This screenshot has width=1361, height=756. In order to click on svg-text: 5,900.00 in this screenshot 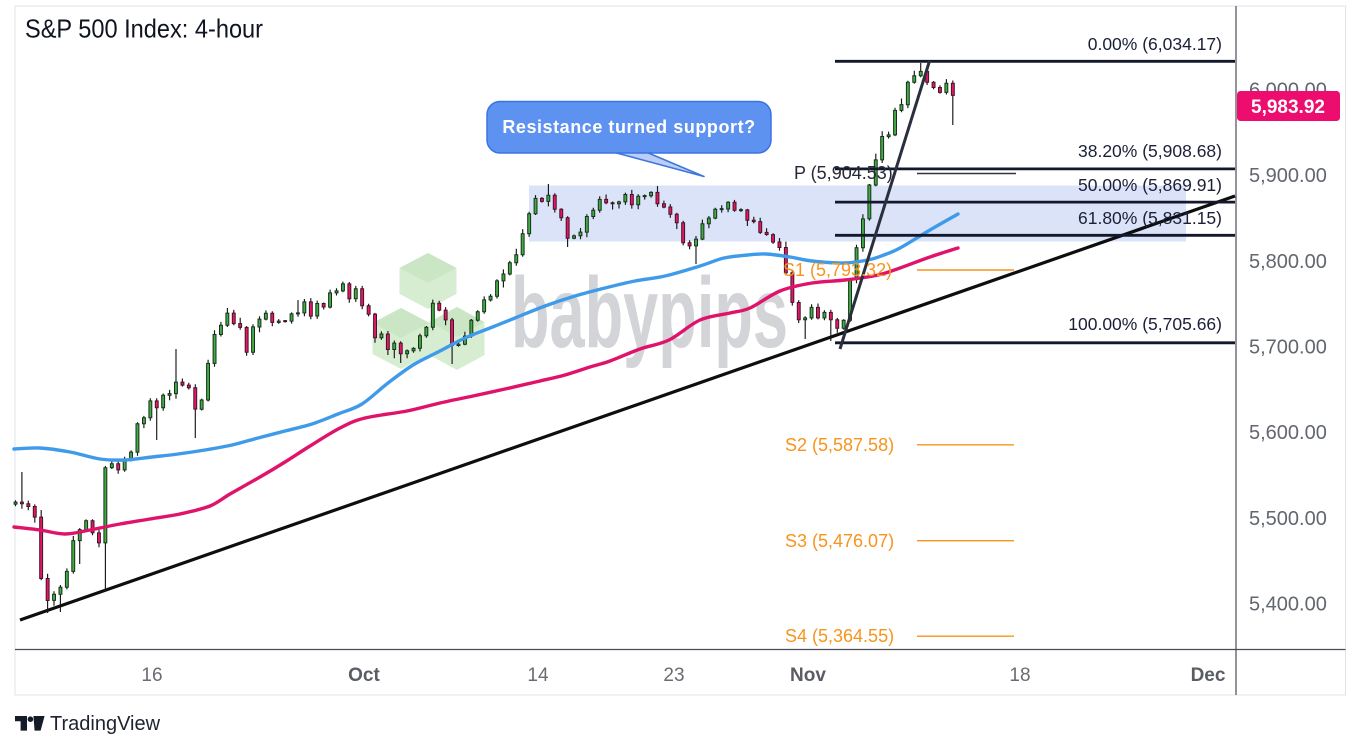, I will do `click(1288, 176)`.